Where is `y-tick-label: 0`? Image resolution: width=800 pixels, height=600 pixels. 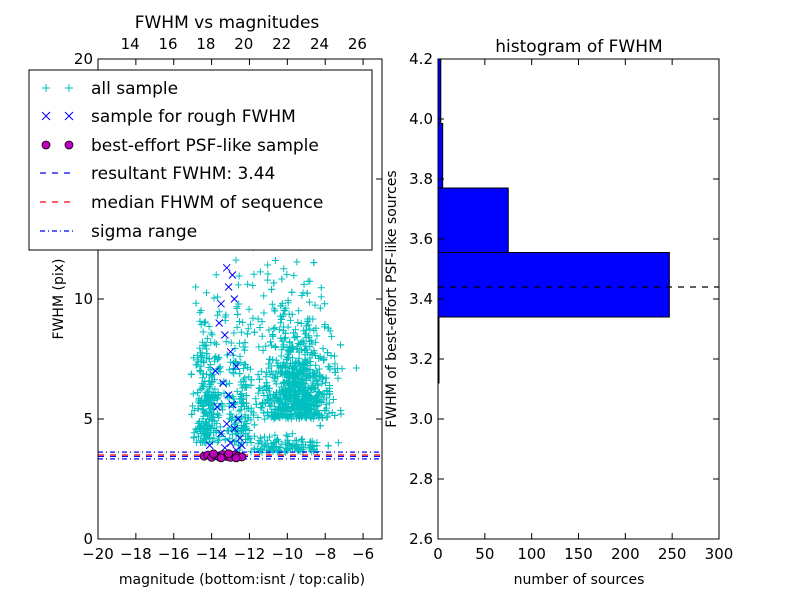 y-tick-label: 0 is located at coordinates (88, 539).